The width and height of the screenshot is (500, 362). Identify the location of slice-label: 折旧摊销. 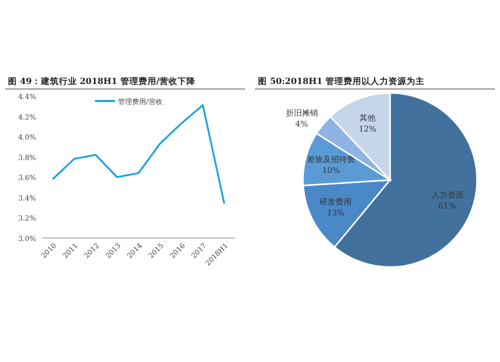
(302, 113).